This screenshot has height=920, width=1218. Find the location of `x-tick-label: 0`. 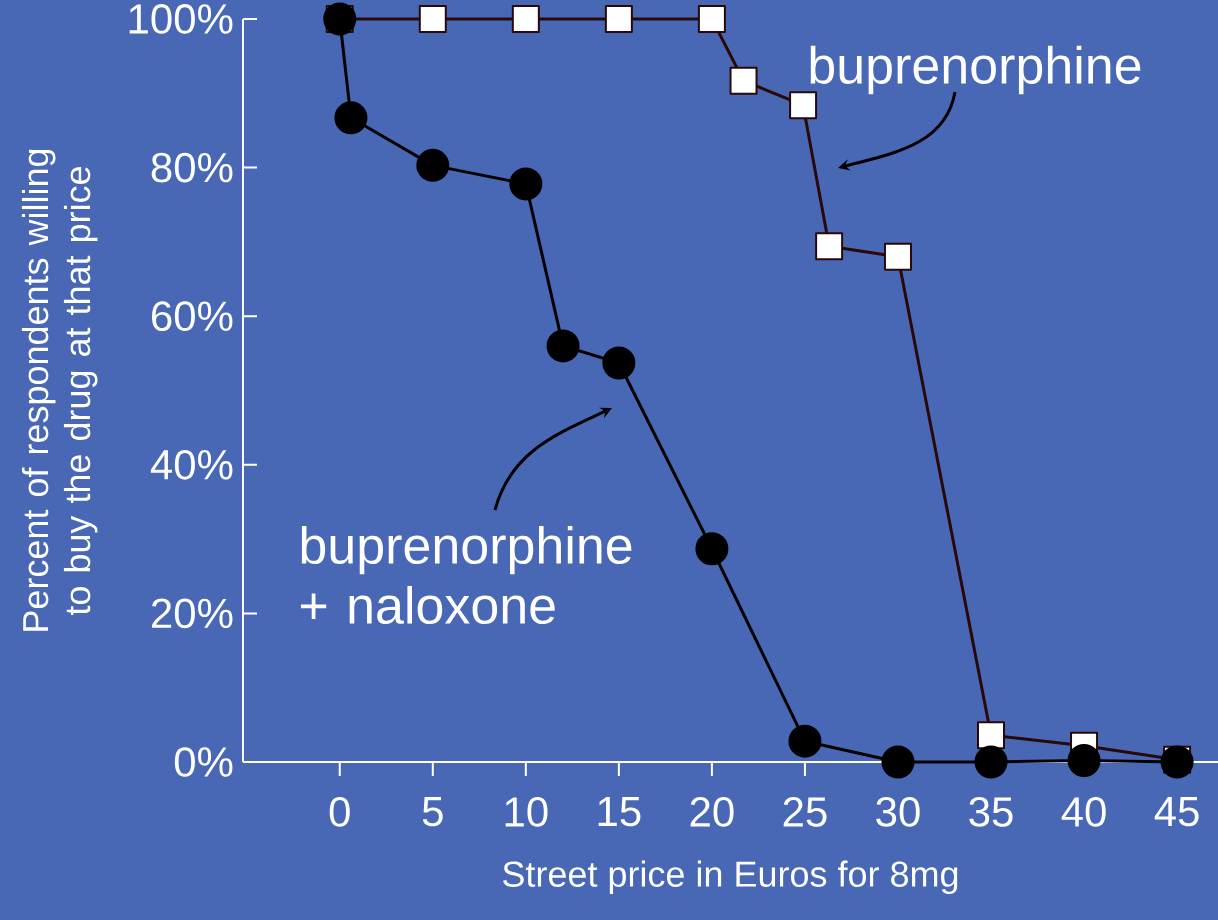

x-tick-label: 0 is located at coordinates (339, 812).